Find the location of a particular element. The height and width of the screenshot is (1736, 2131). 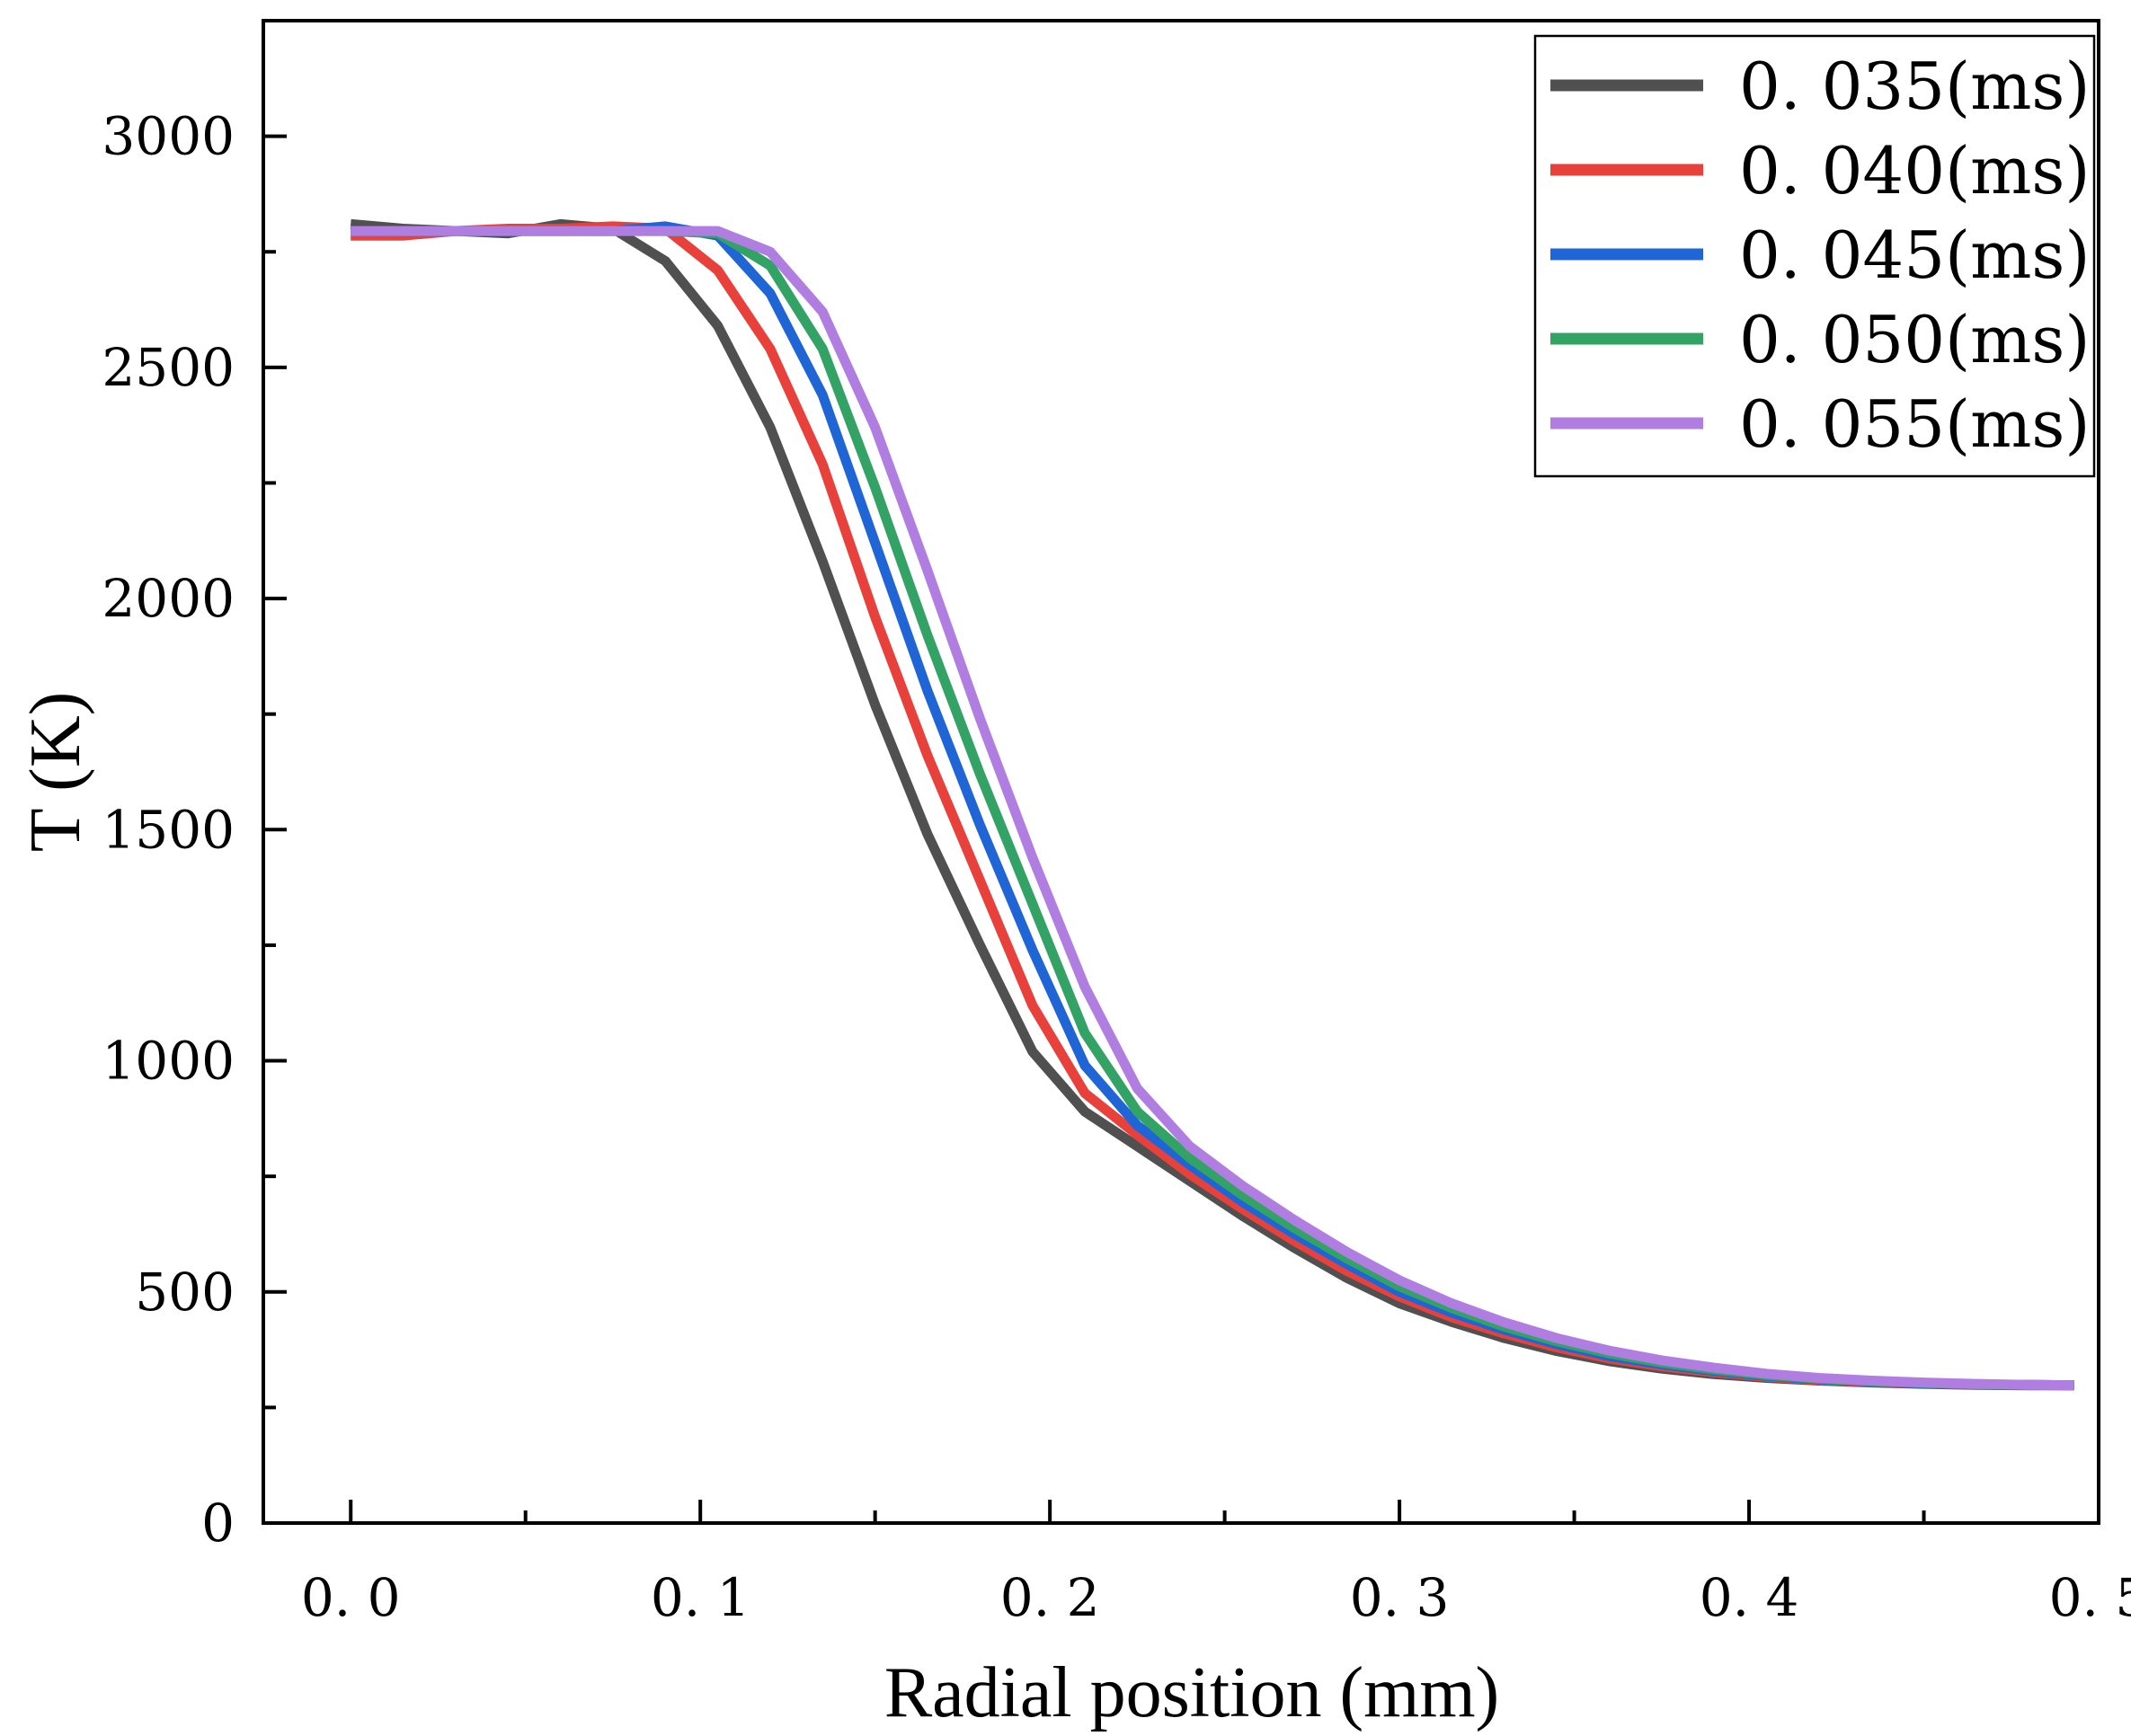

x-tick-label: 0. 3 is located at coordinates (1400, 1597).